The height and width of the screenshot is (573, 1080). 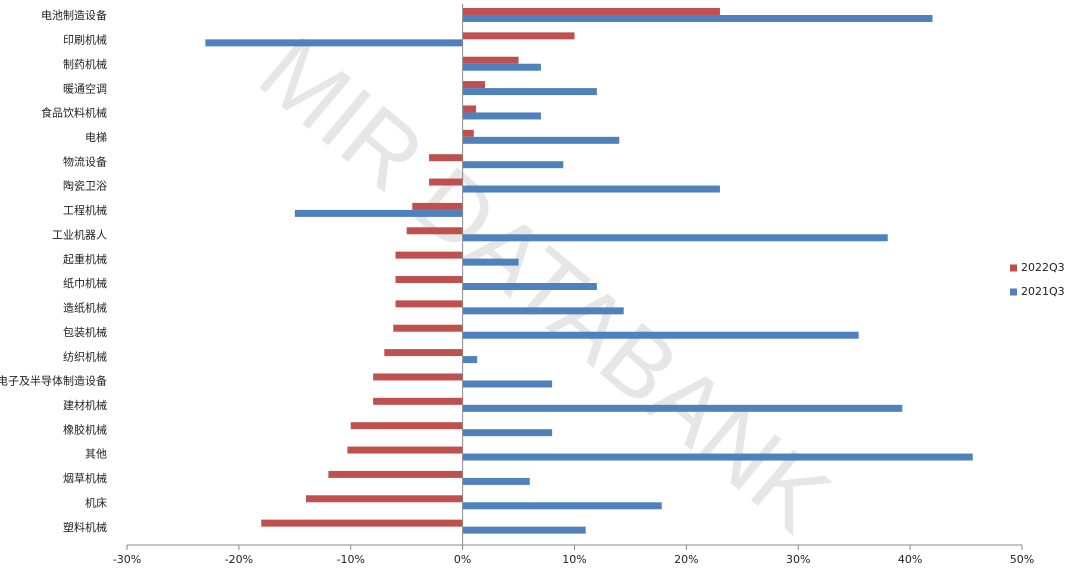 I want to click on x-tick-label: -30%, so click(x=127, y=559).